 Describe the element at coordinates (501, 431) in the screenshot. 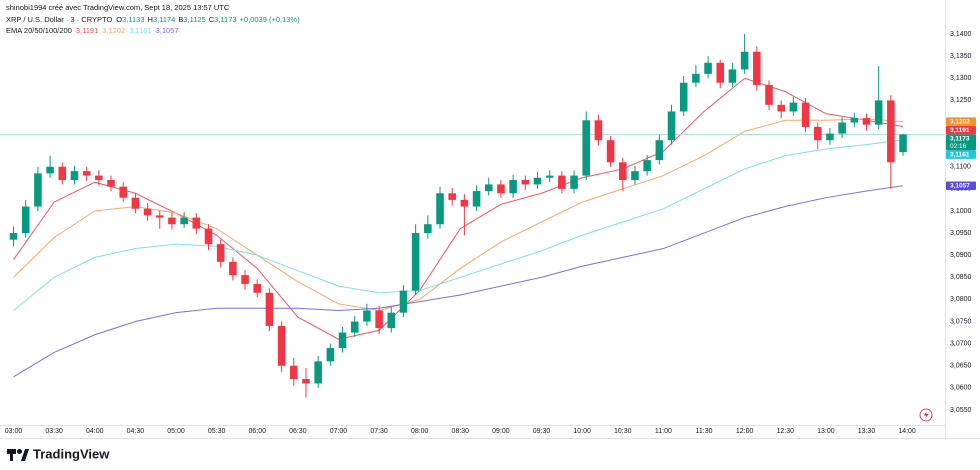

I see `x-tick-label: 09:00` at that location.